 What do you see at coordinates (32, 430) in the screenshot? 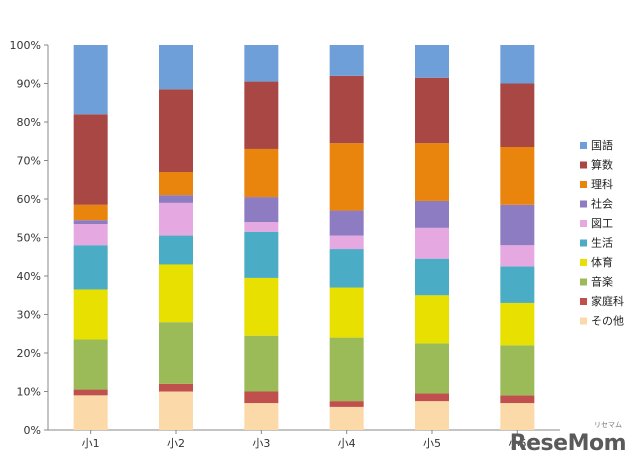
I see `y-tick-label: 0%` at bounding box center [32, 430].